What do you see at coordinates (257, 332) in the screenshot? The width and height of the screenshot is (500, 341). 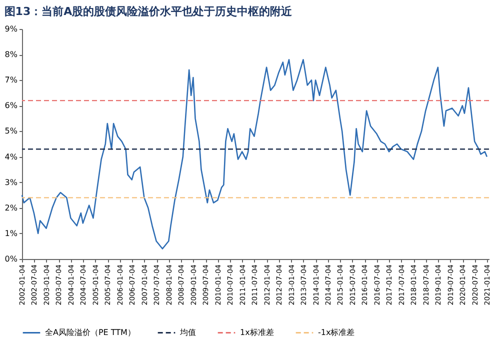 I see `legend-label: 1x标准差` at bounding box center [257, 332].